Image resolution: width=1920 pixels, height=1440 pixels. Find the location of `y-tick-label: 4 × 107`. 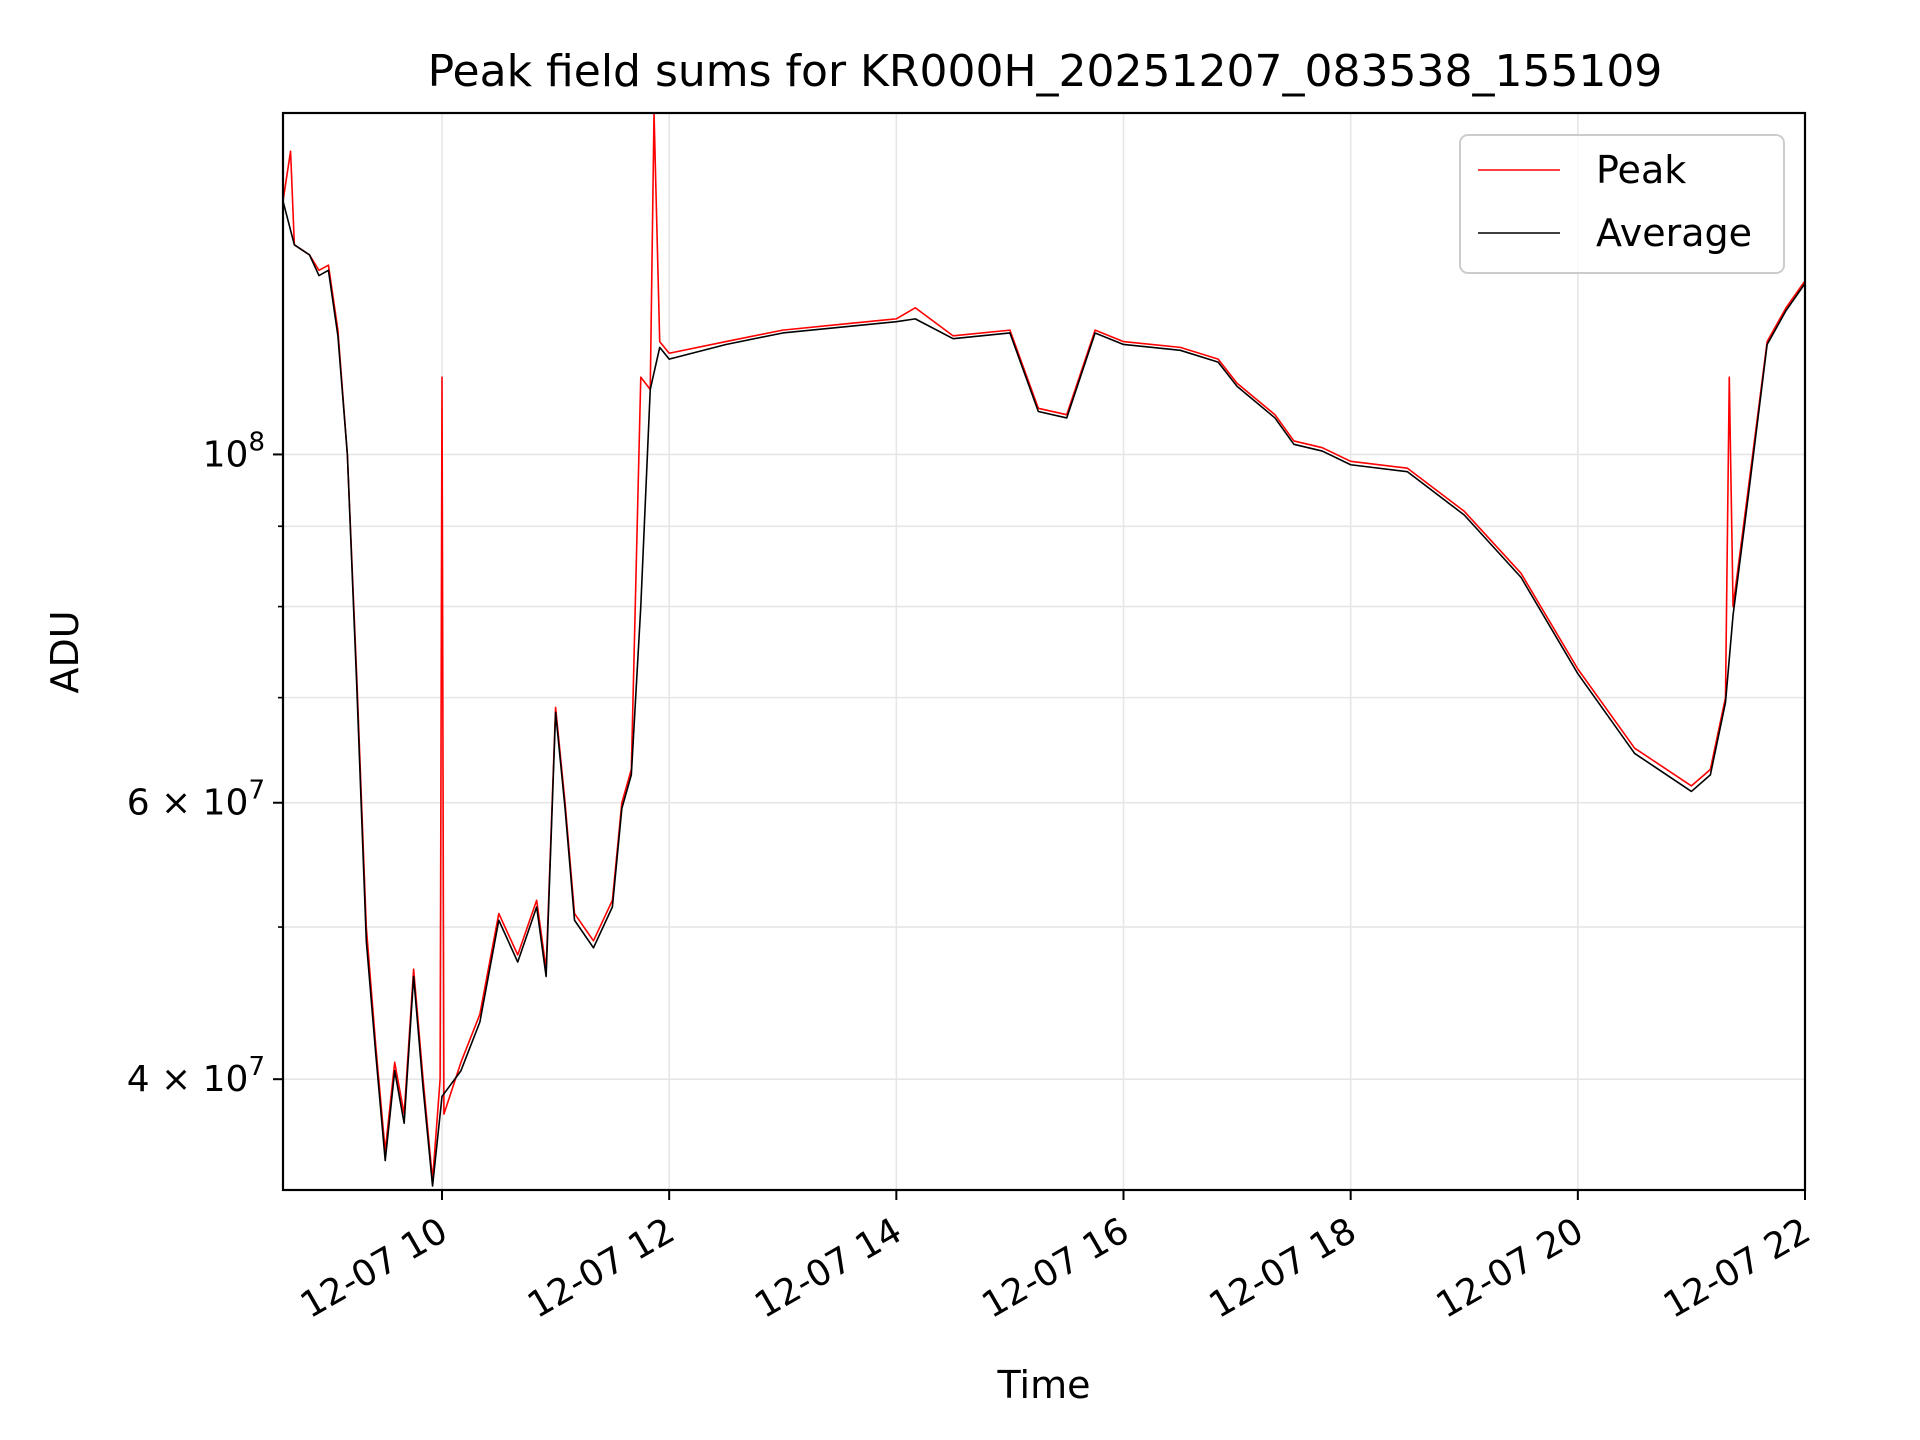

y-tick-label: 4 × 107 is located at coordinates (196, 1076).